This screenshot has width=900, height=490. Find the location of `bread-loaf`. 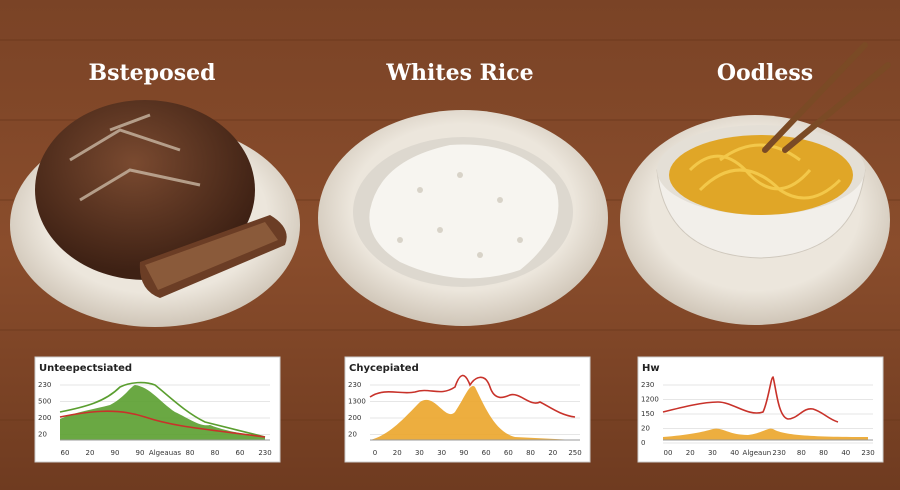

bread-loaf is located at coordinates (145, 190).